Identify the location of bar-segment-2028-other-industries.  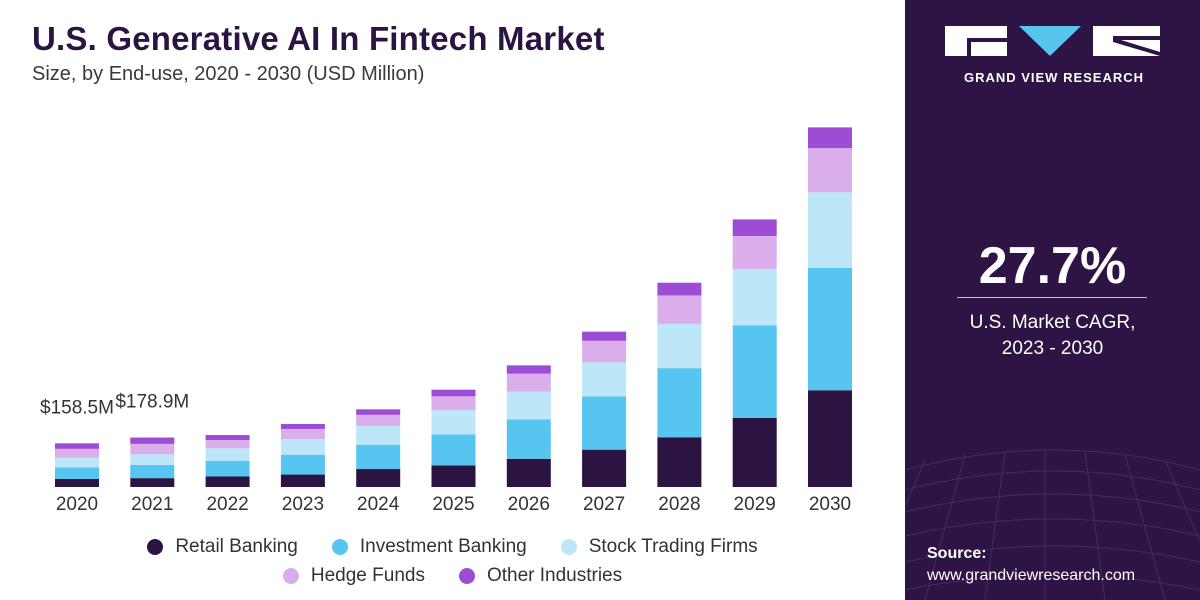
(679, 289).